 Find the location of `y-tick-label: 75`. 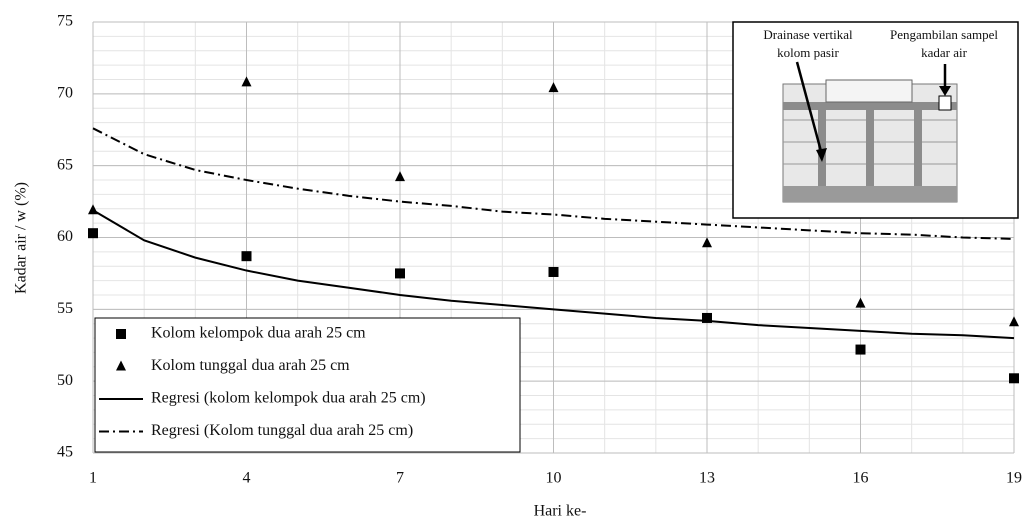

y-tick-label: 75 is located at coordinates (65, 21).